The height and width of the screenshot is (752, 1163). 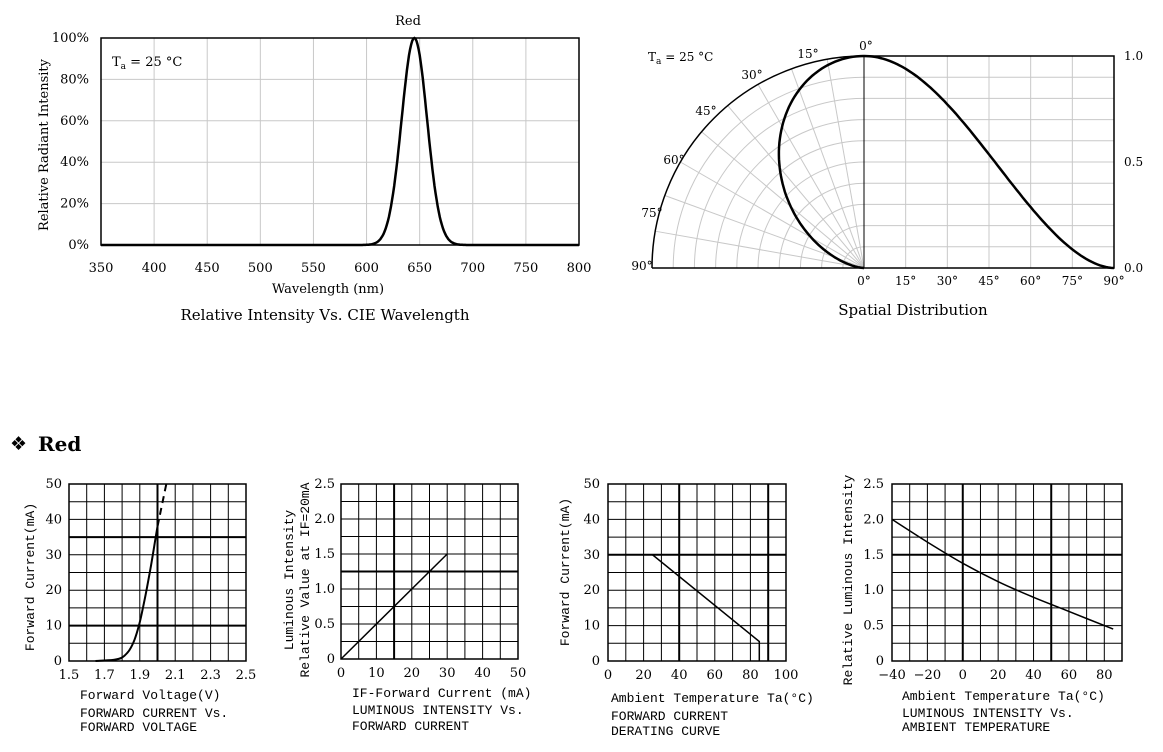 What do you see at coordinates (260, 268) in the screenshot?
I see `spectrum-x-tick-label: 500` at bounding box center [260, 268].